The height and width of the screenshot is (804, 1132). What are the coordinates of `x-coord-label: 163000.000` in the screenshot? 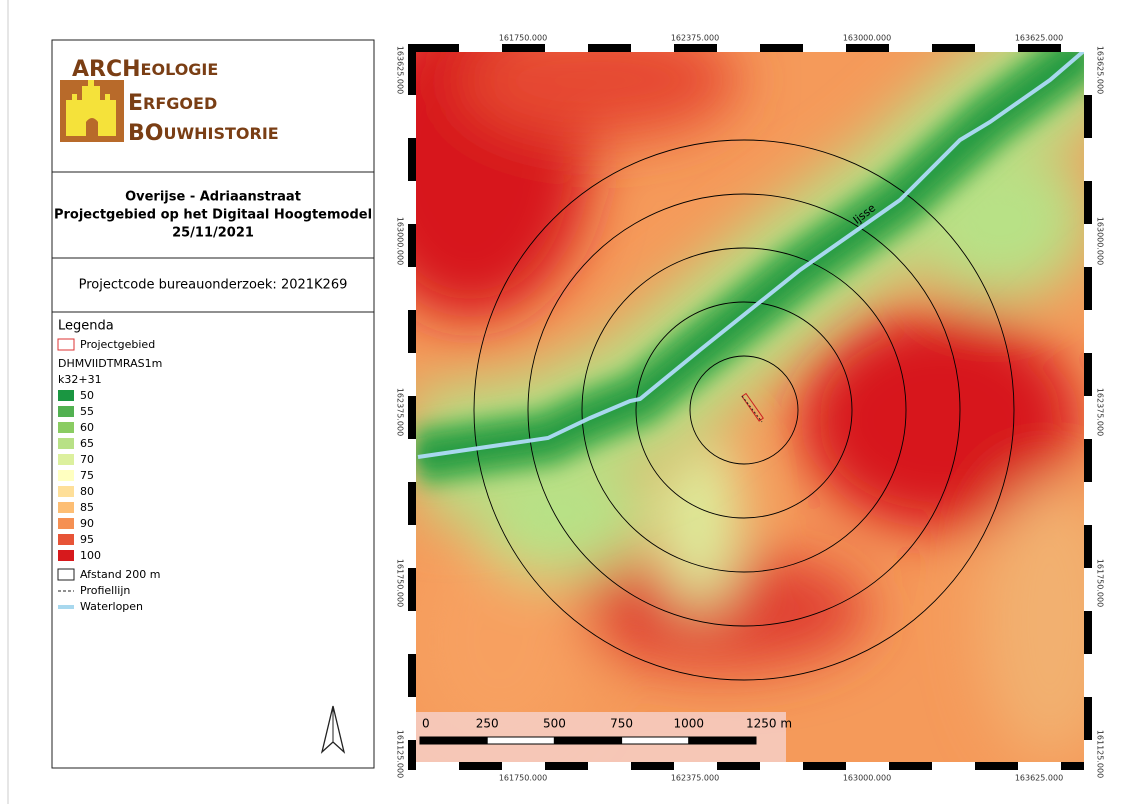 It's located at (867, 38).